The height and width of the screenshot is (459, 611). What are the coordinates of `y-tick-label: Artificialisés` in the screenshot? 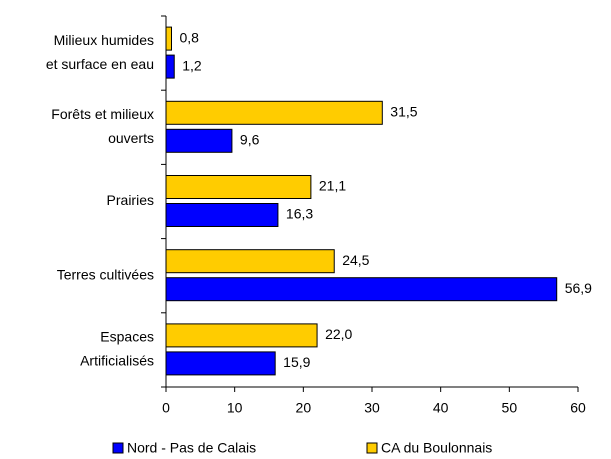 It's located at (117, 361).